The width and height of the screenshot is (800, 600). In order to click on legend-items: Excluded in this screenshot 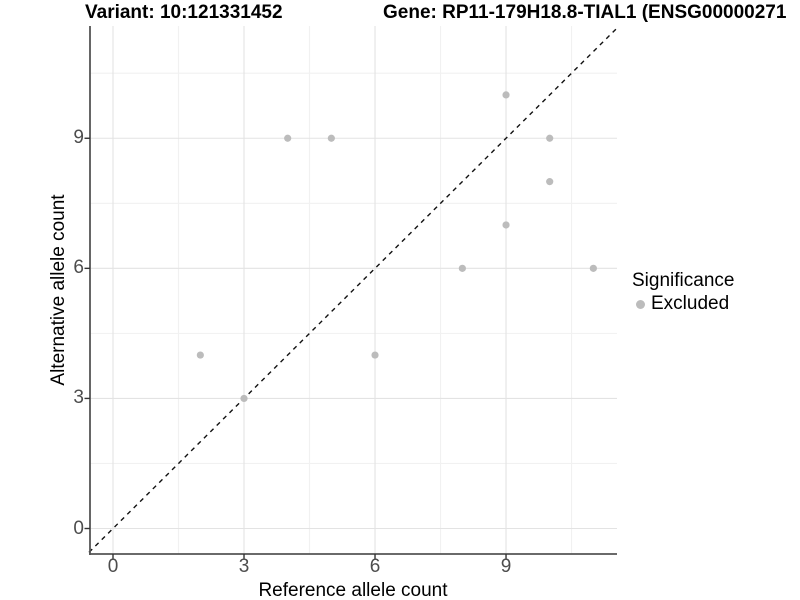, I will do `click(683, 304)`.